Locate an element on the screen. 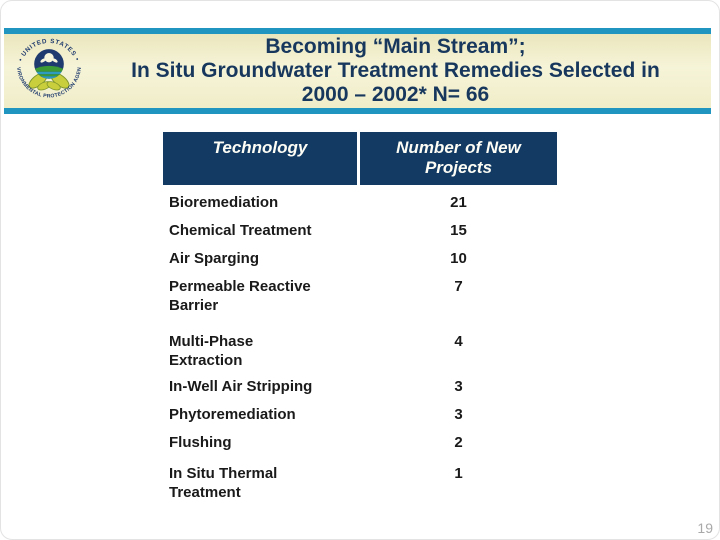  project-count: 7 is located at coordinates (458, 286).